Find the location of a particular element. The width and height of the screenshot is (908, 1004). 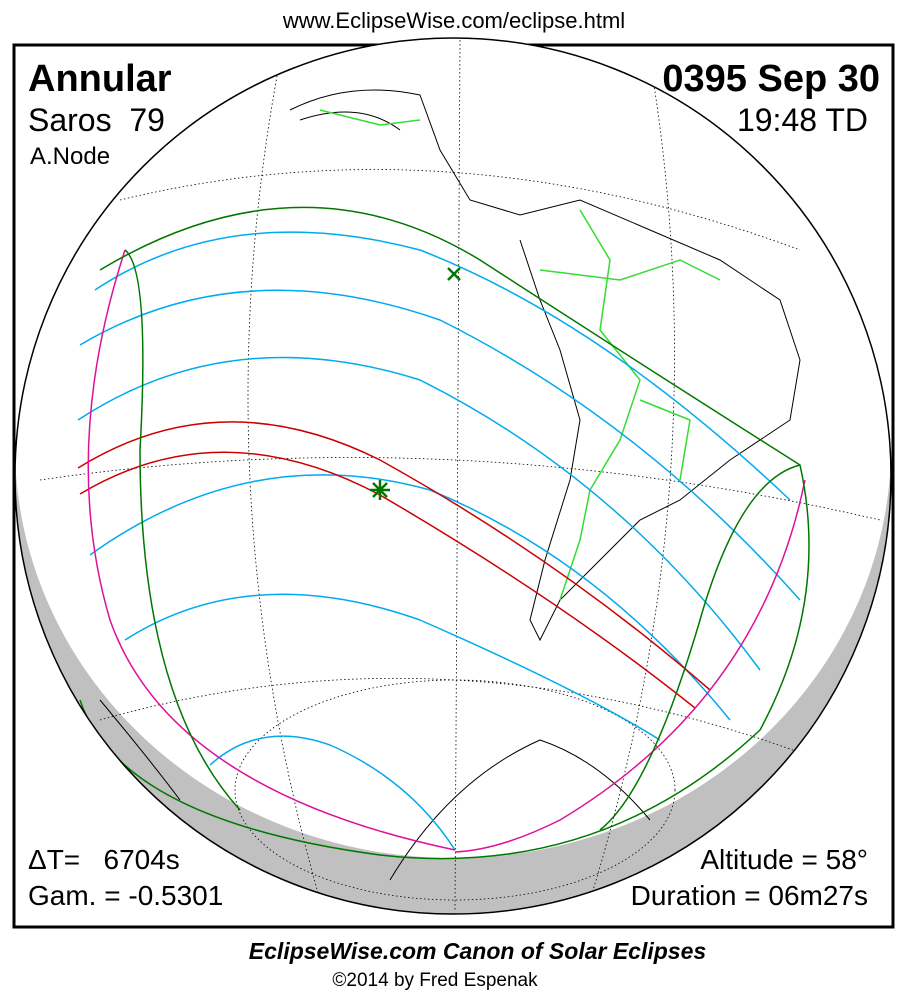

credit: ©2014 by Fred Espenak is located at coordinates (435, 980).